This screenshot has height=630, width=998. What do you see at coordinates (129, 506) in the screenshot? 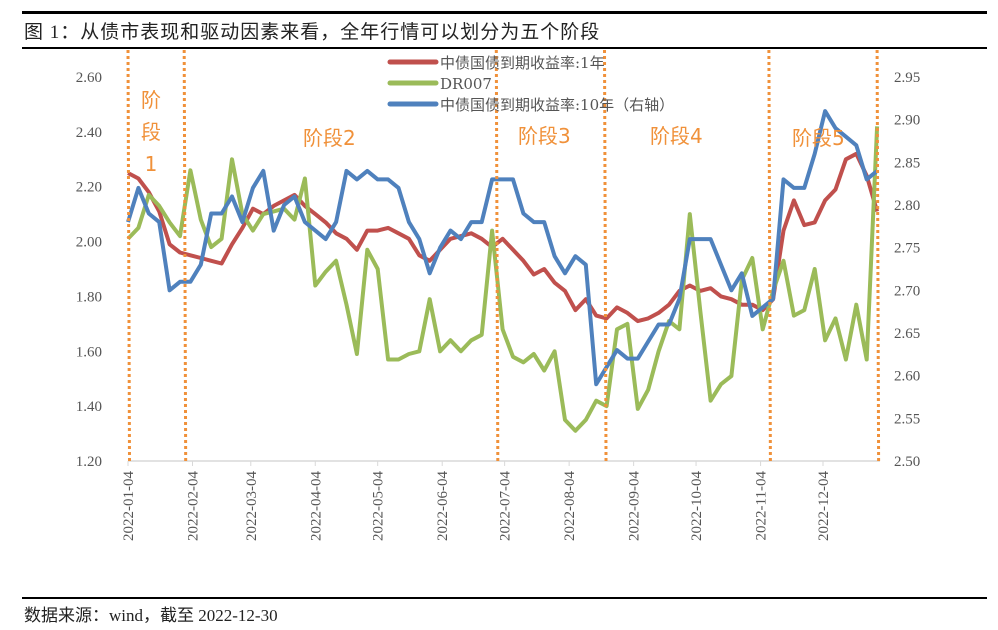
I see `x-tick-label: 2022-01-04` at bounding box center [129, 506].